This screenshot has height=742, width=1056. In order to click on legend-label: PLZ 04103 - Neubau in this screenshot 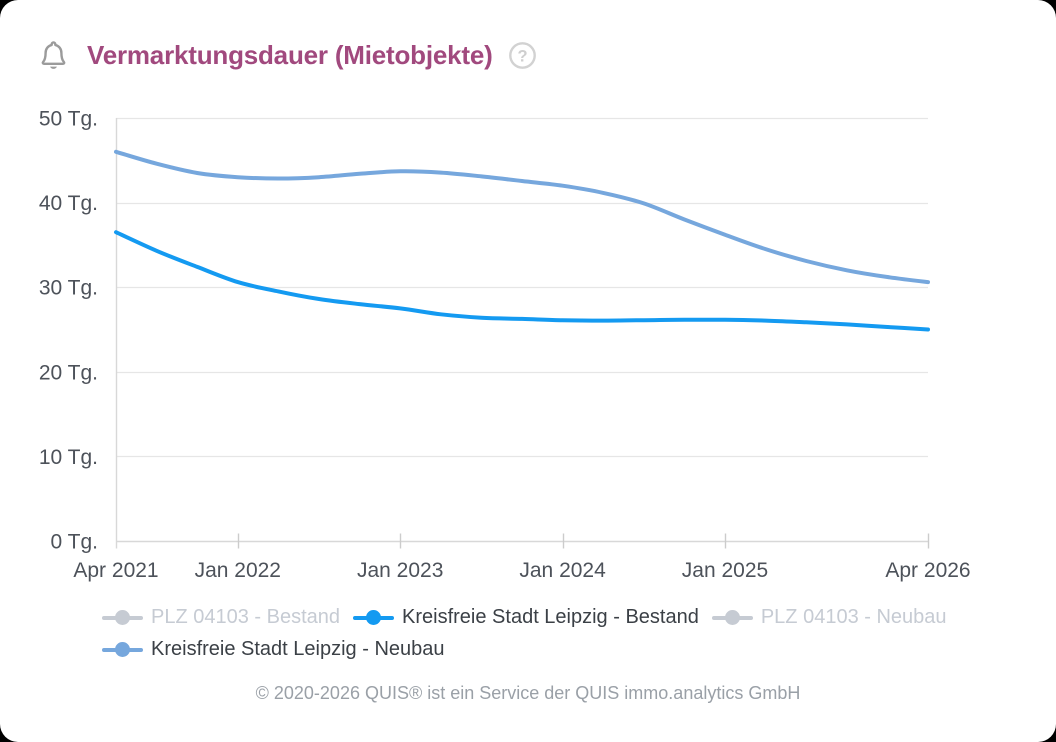, I will do `click(853, 617)`.